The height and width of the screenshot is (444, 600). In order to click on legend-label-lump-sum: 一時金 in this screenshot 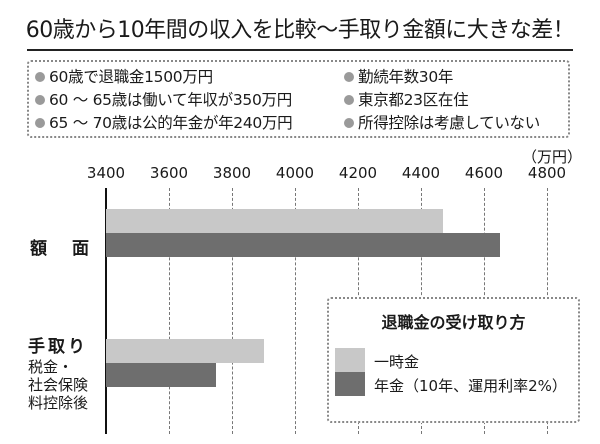, I will do `click(397, 362)`.